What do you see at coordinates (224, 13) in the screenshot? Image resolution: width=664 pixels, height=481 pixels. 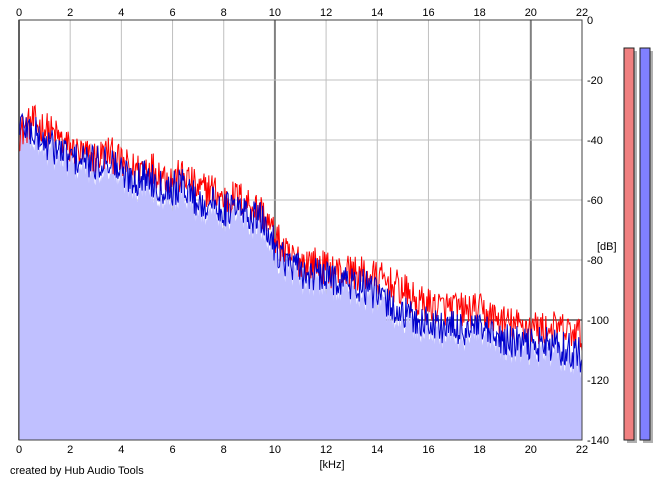 I see `x-tick-label-top: 8` at bounding box center [224, 13].